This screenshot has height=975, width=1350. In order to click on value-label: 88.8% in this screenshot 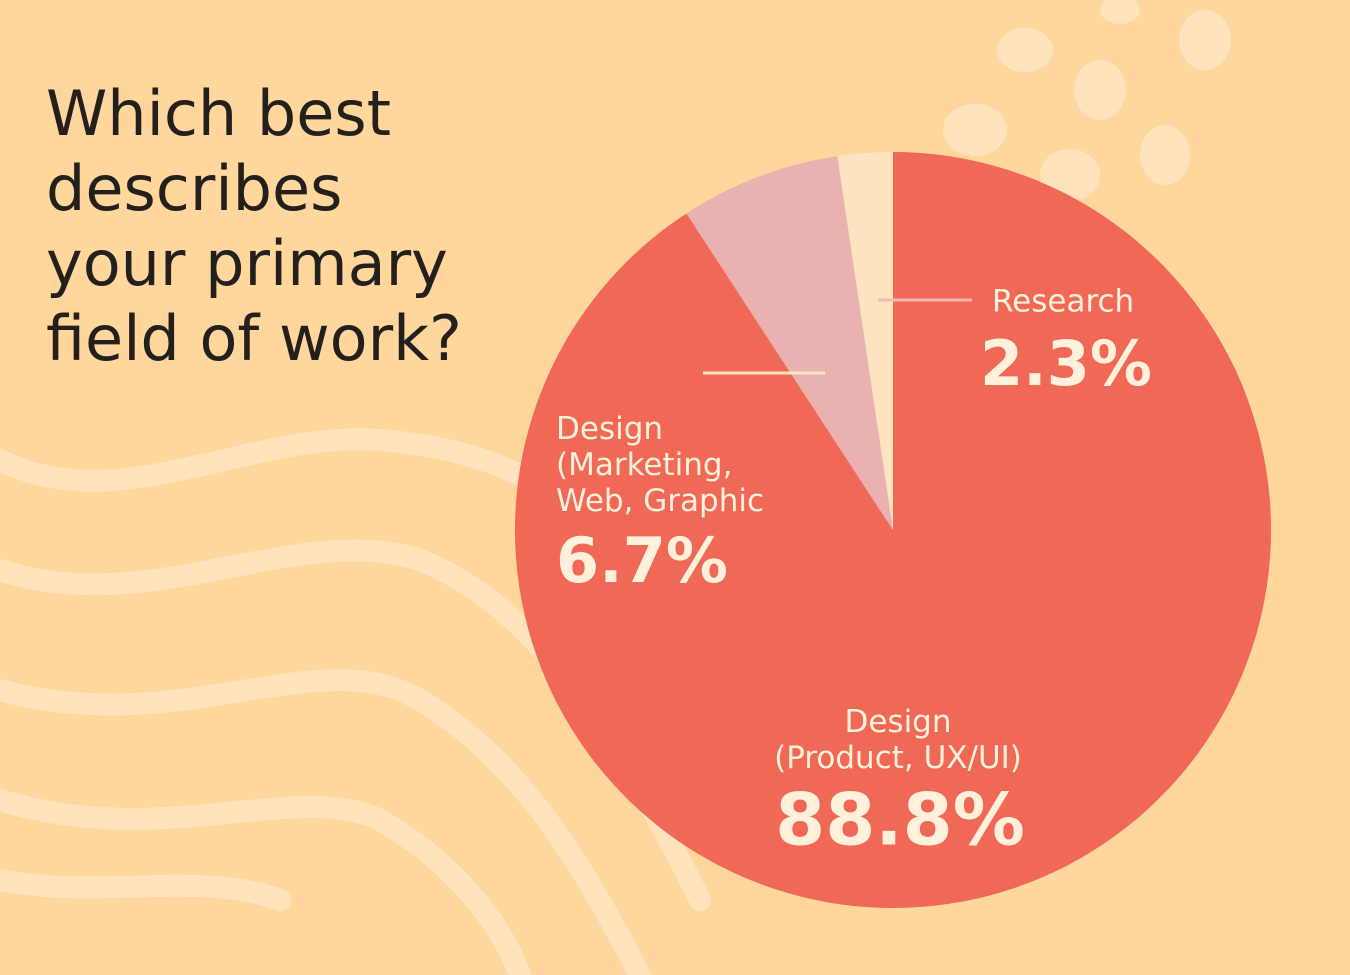, I will do `click(900, 820)`.